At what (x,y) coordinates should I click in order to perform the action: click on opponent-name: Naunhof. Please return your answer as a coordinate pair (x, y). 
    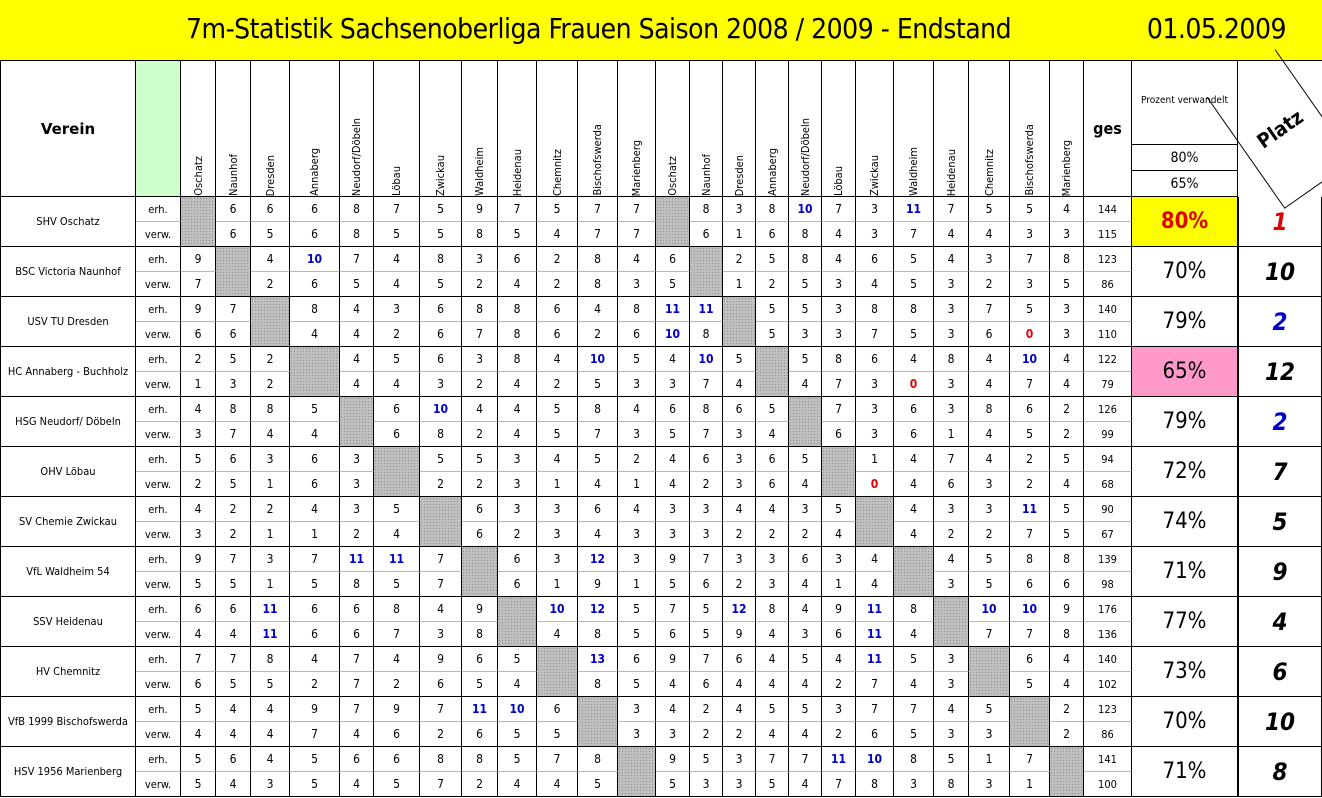
    Looking at the image, I should click on (706, 175).